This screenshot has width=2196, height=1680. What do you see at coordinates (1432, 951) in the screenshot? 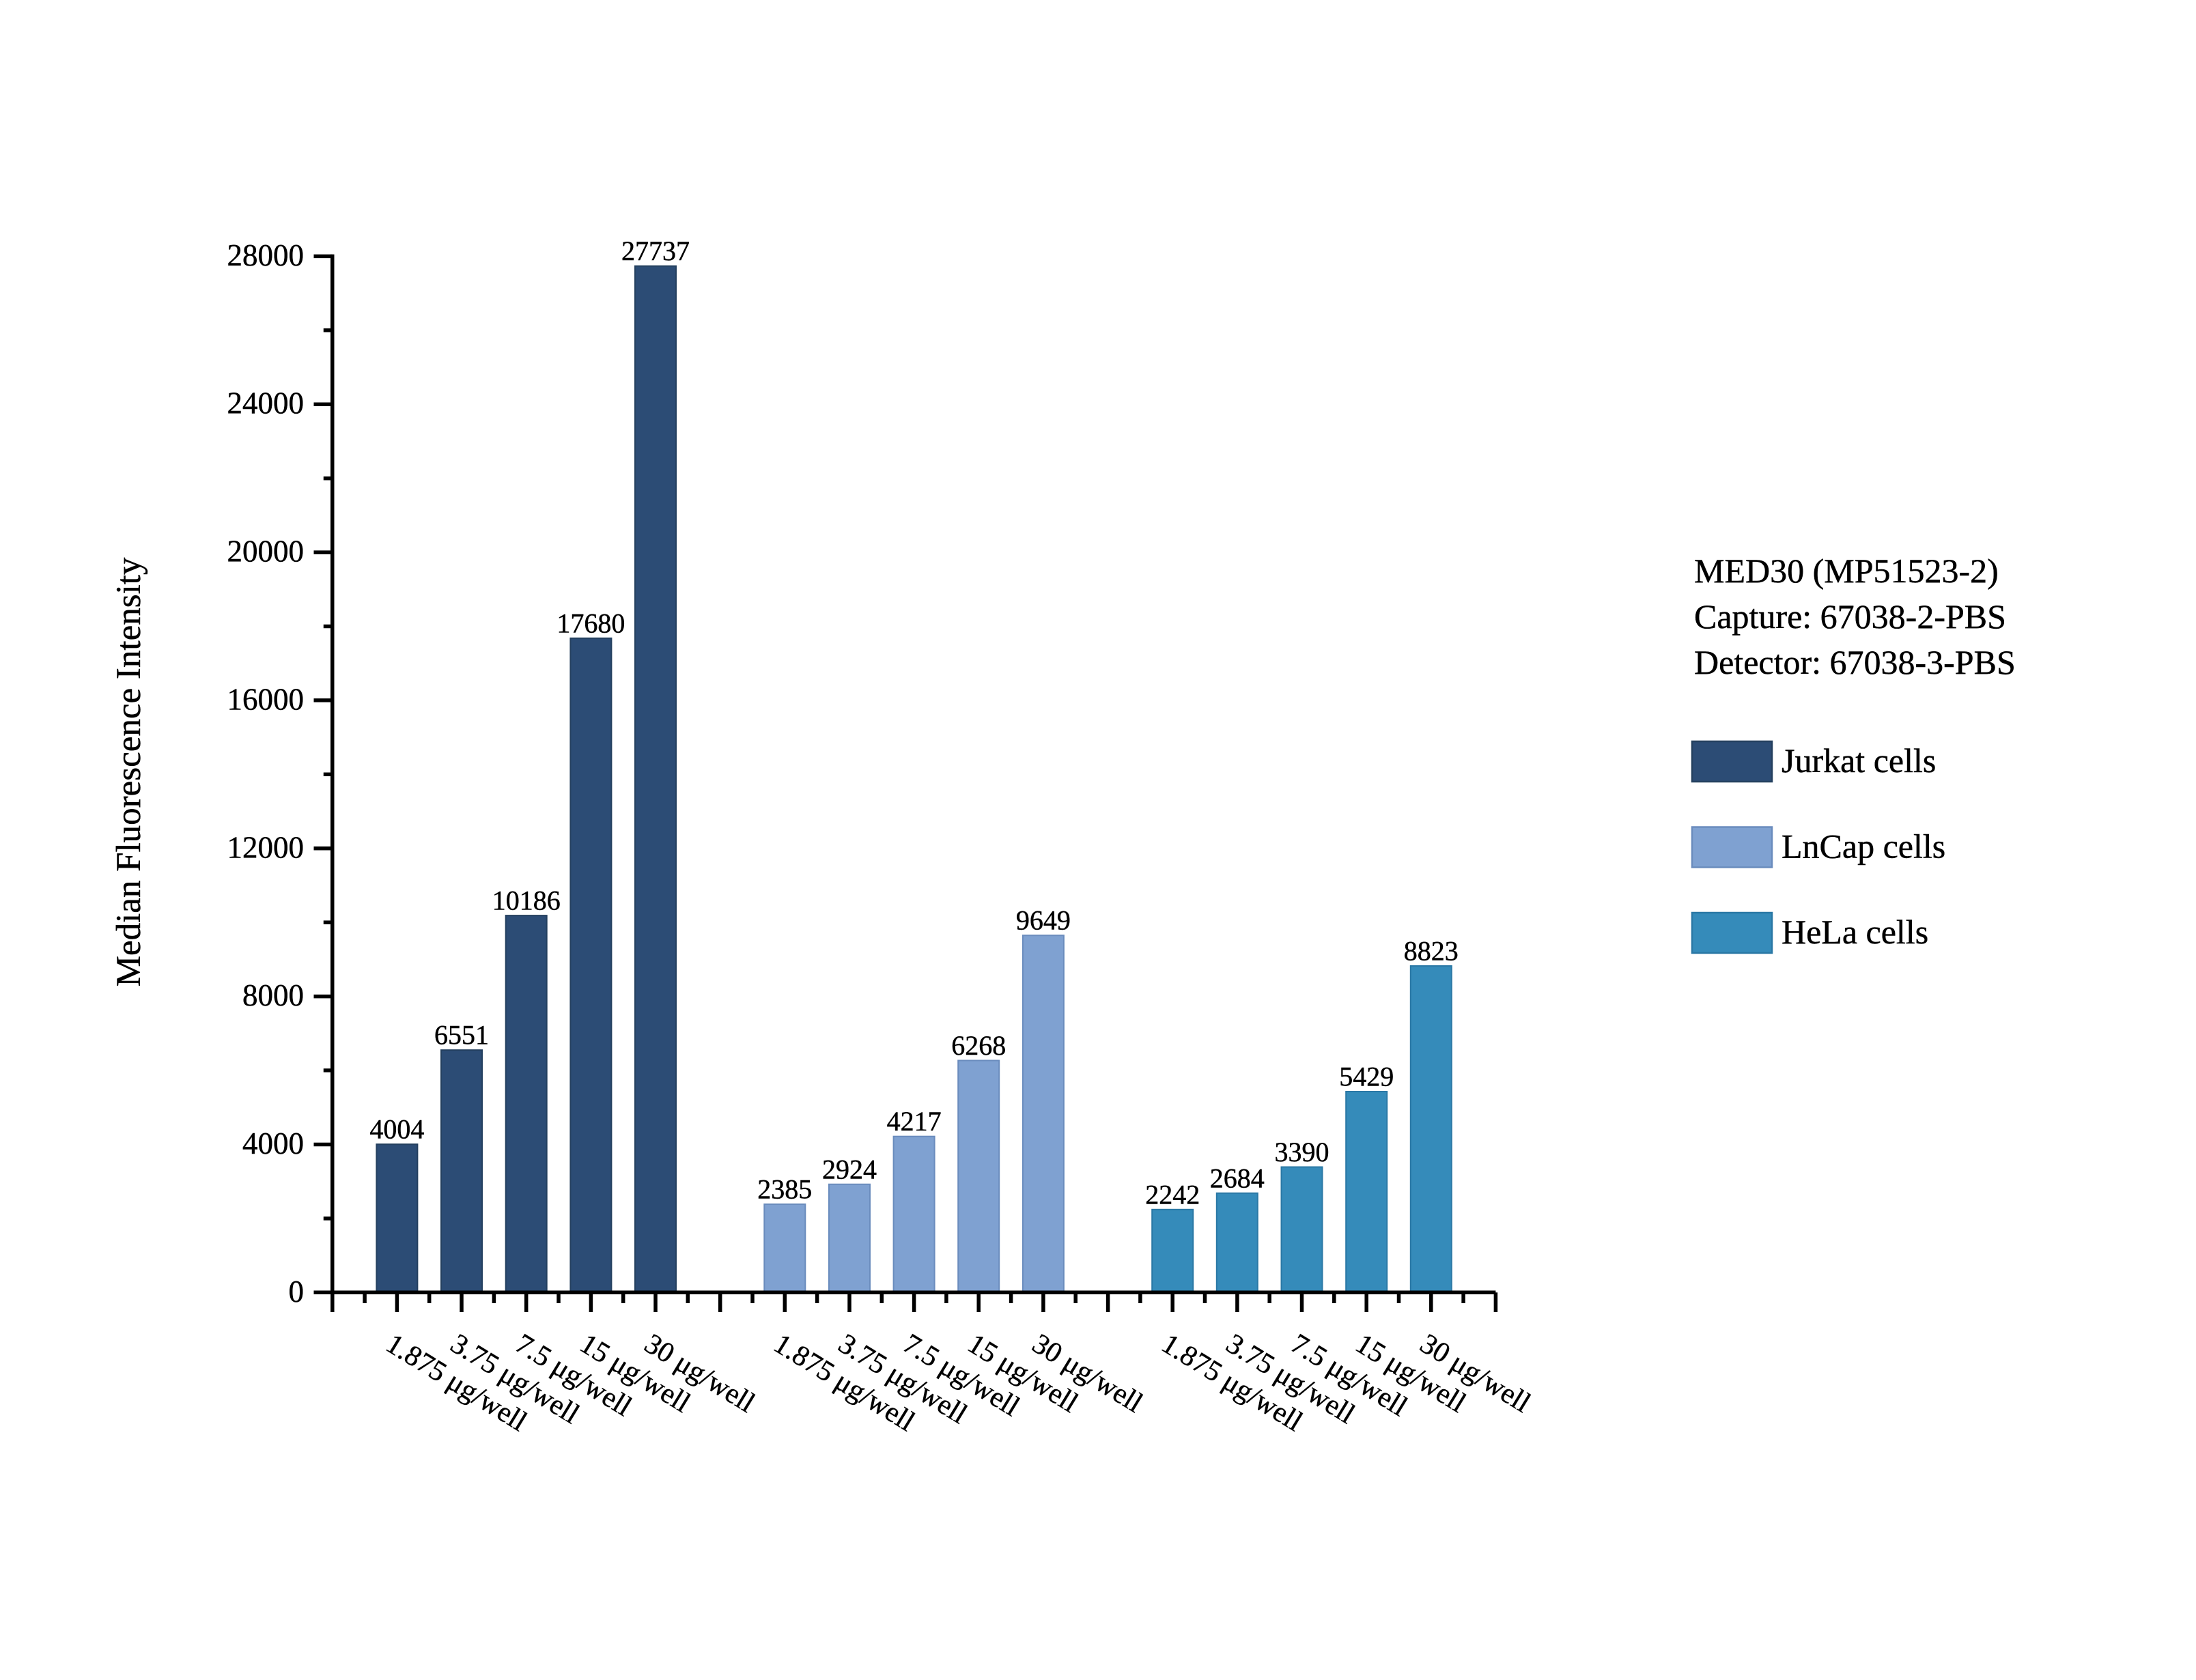
I see `svg-text: 8823` at bounding box center [1432, 951].